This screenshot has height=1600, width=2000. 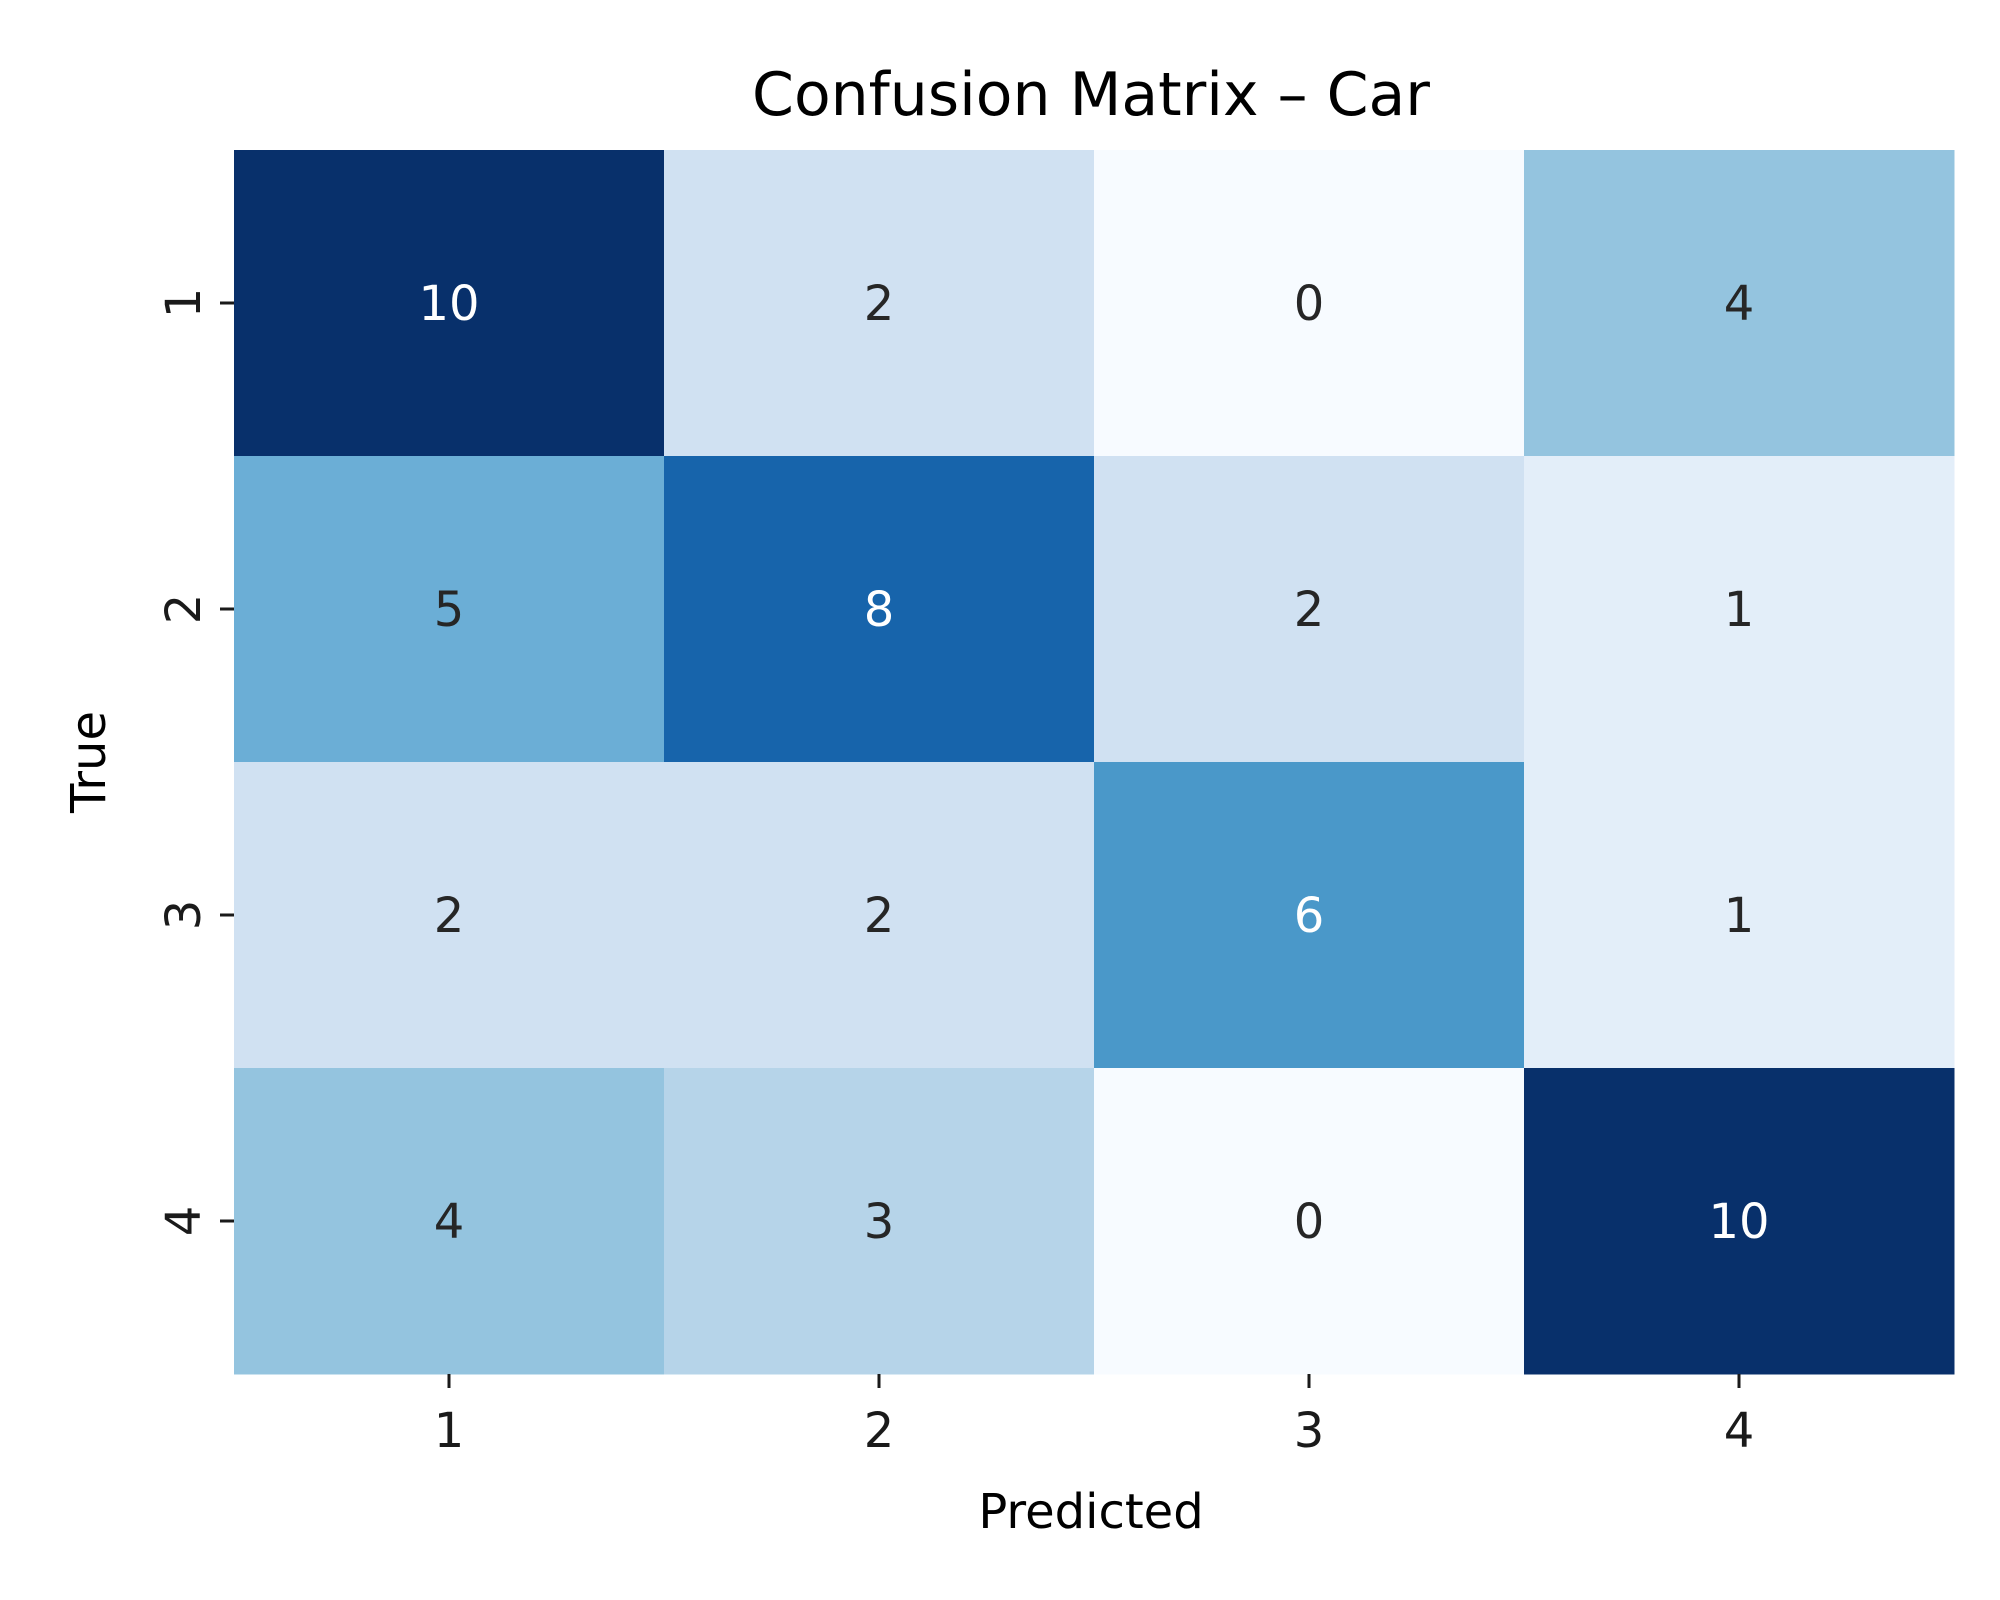 I want to click on heatmap-cell-r4-c3, so click(x=1309, y=1221).